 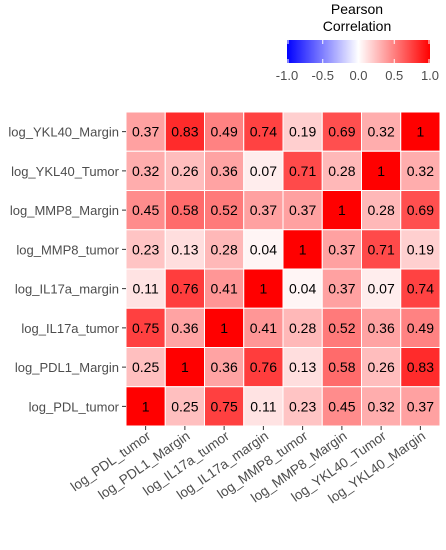 I want to click on legend-title-line-2: Correlation, so click(x=357, y=26).